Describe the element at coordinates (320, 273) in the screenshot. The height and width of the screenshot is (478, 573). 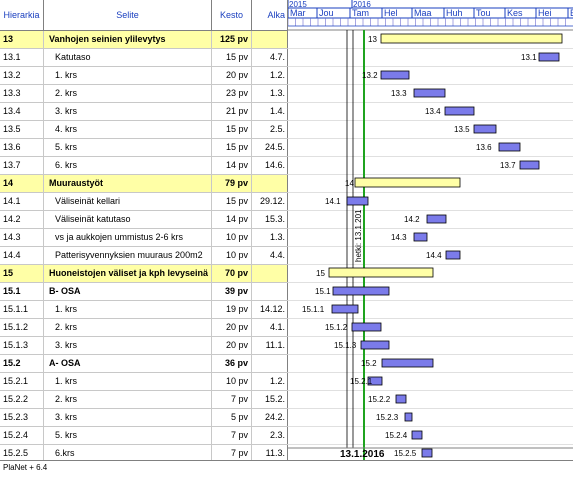
I see `bar-label: 15` at that location.